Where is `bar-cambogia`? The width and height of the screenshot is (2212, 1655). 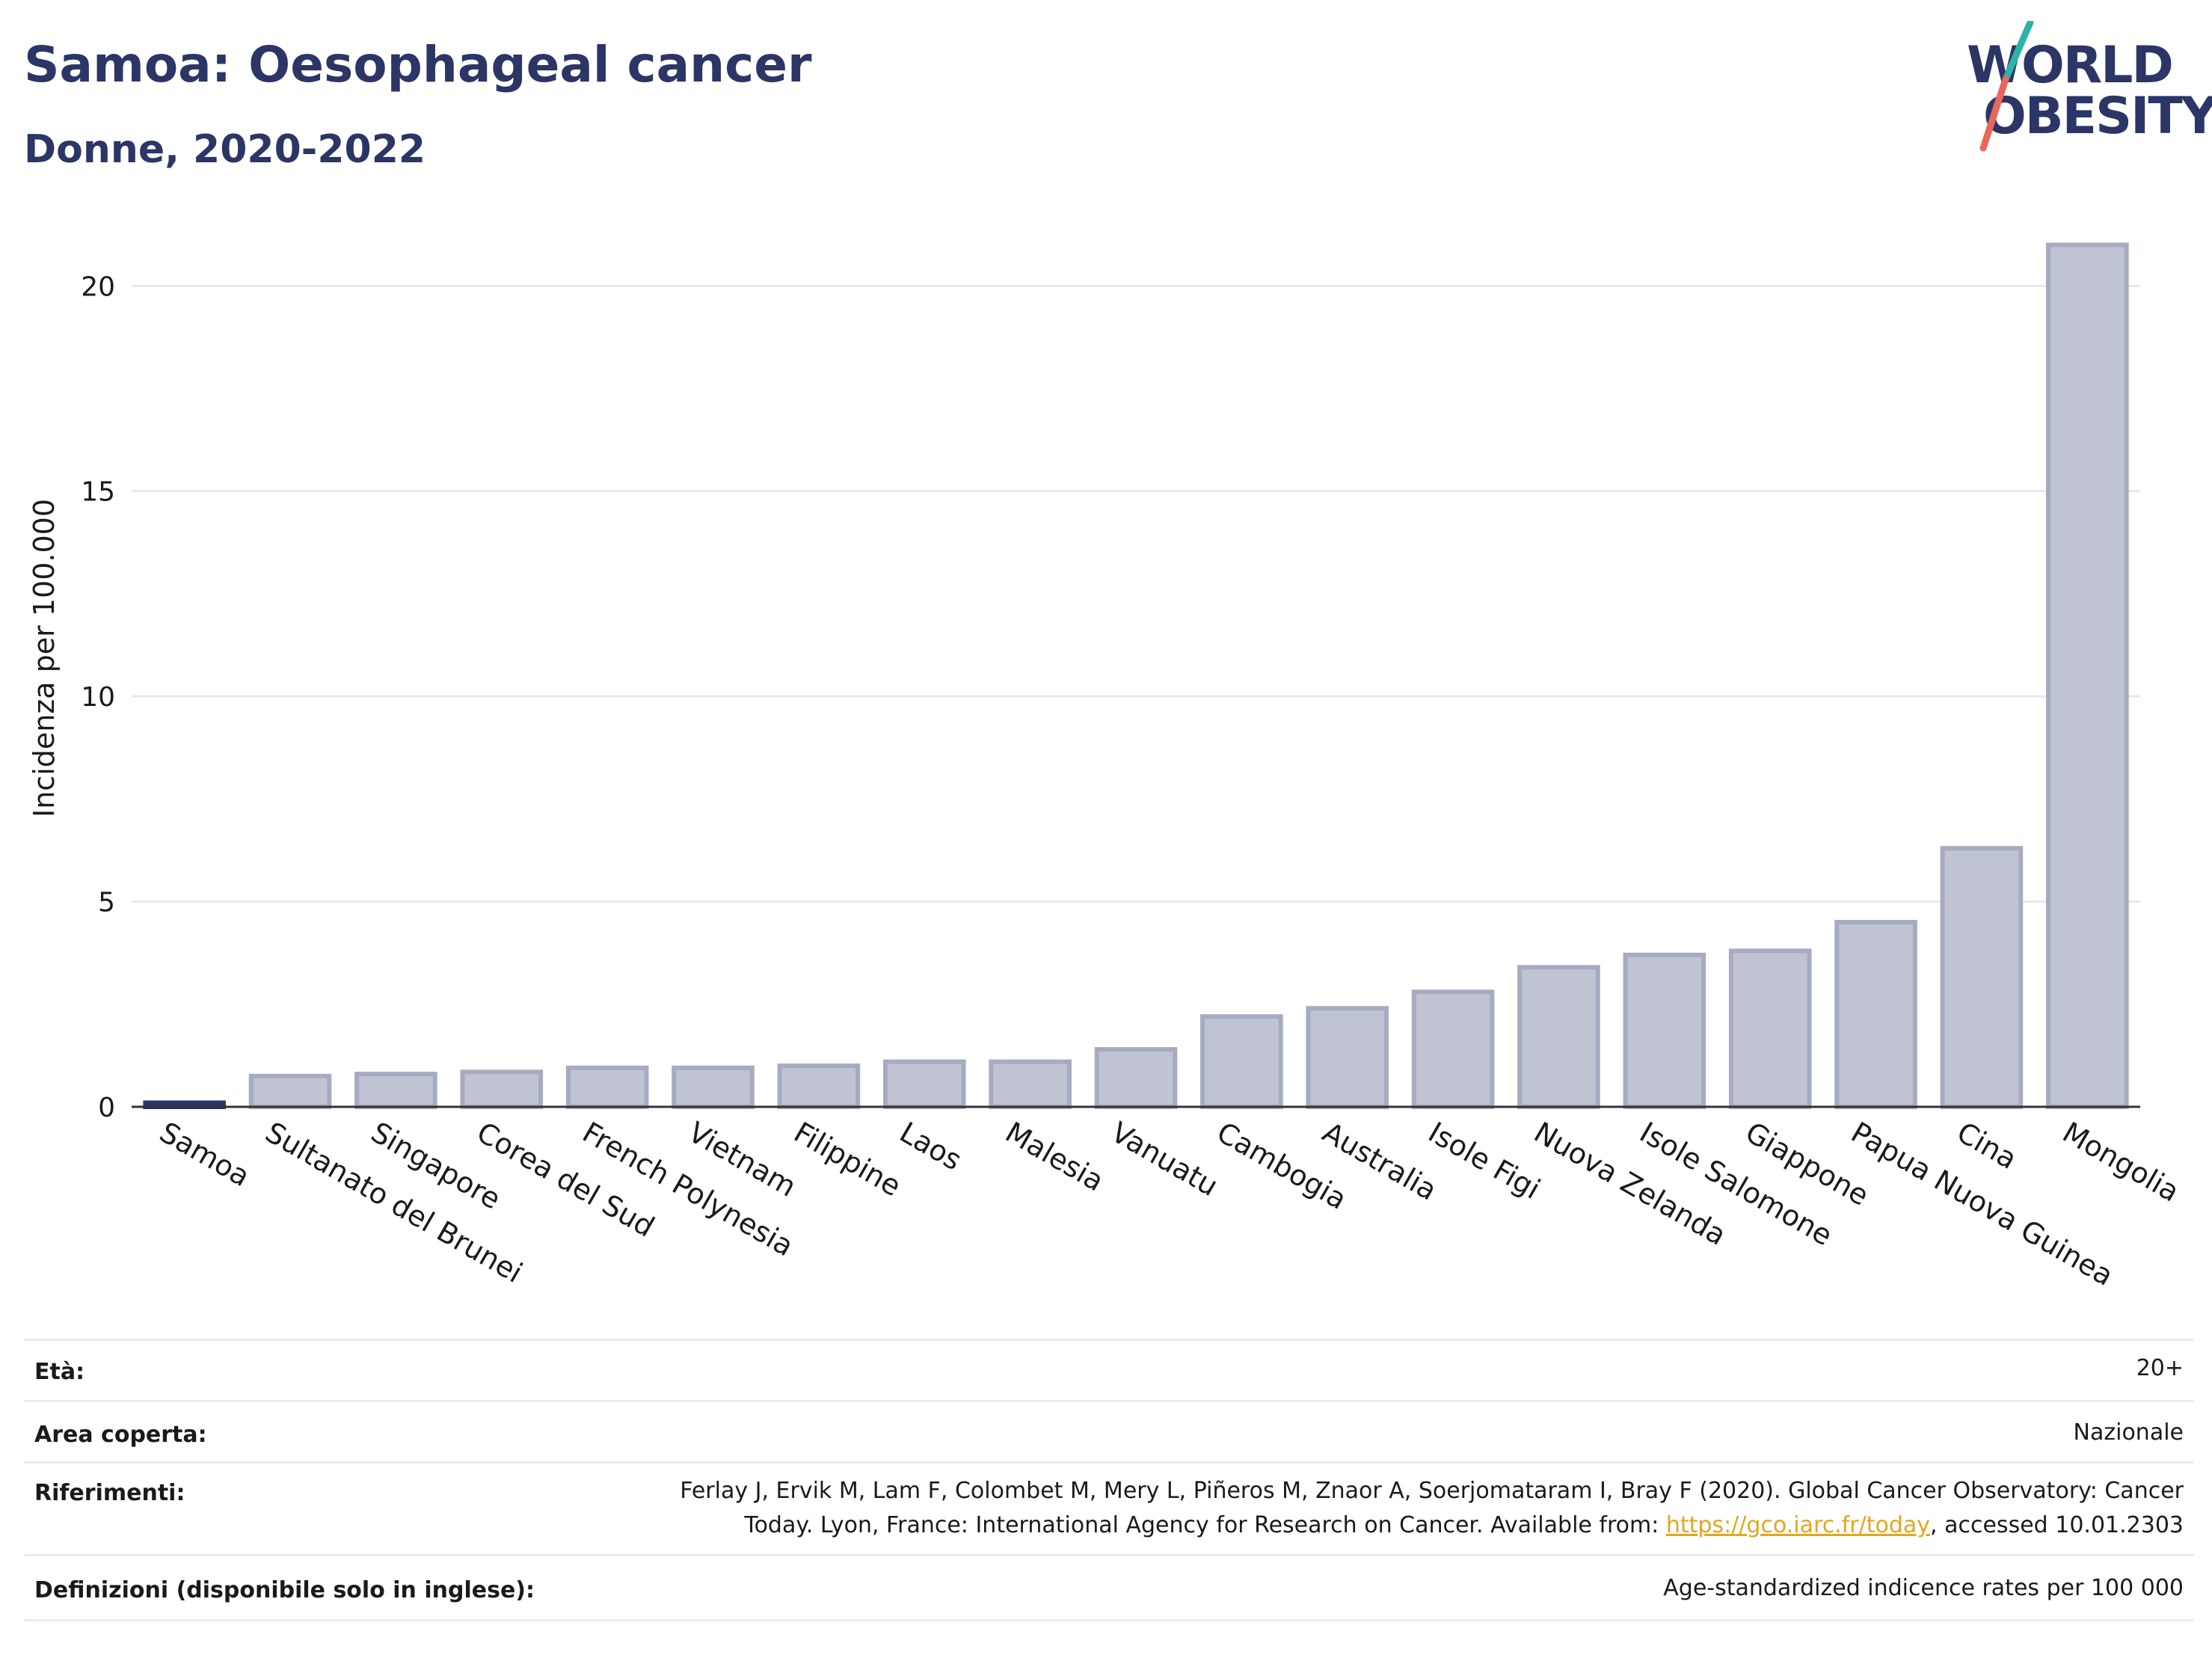 bar-cambogia is located at coordinates (1241, 1062).